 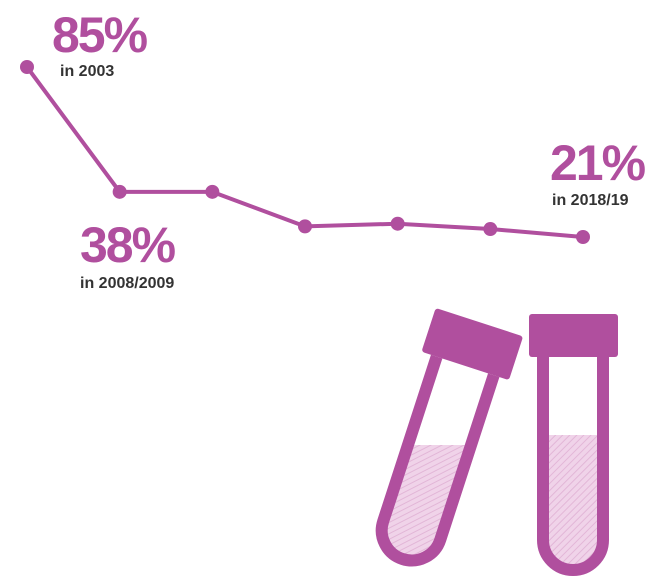 What do you see at coordinates (127, 283) in the screenshot?
I see `note: in 2008/2009` at bounding box center [127, 283].